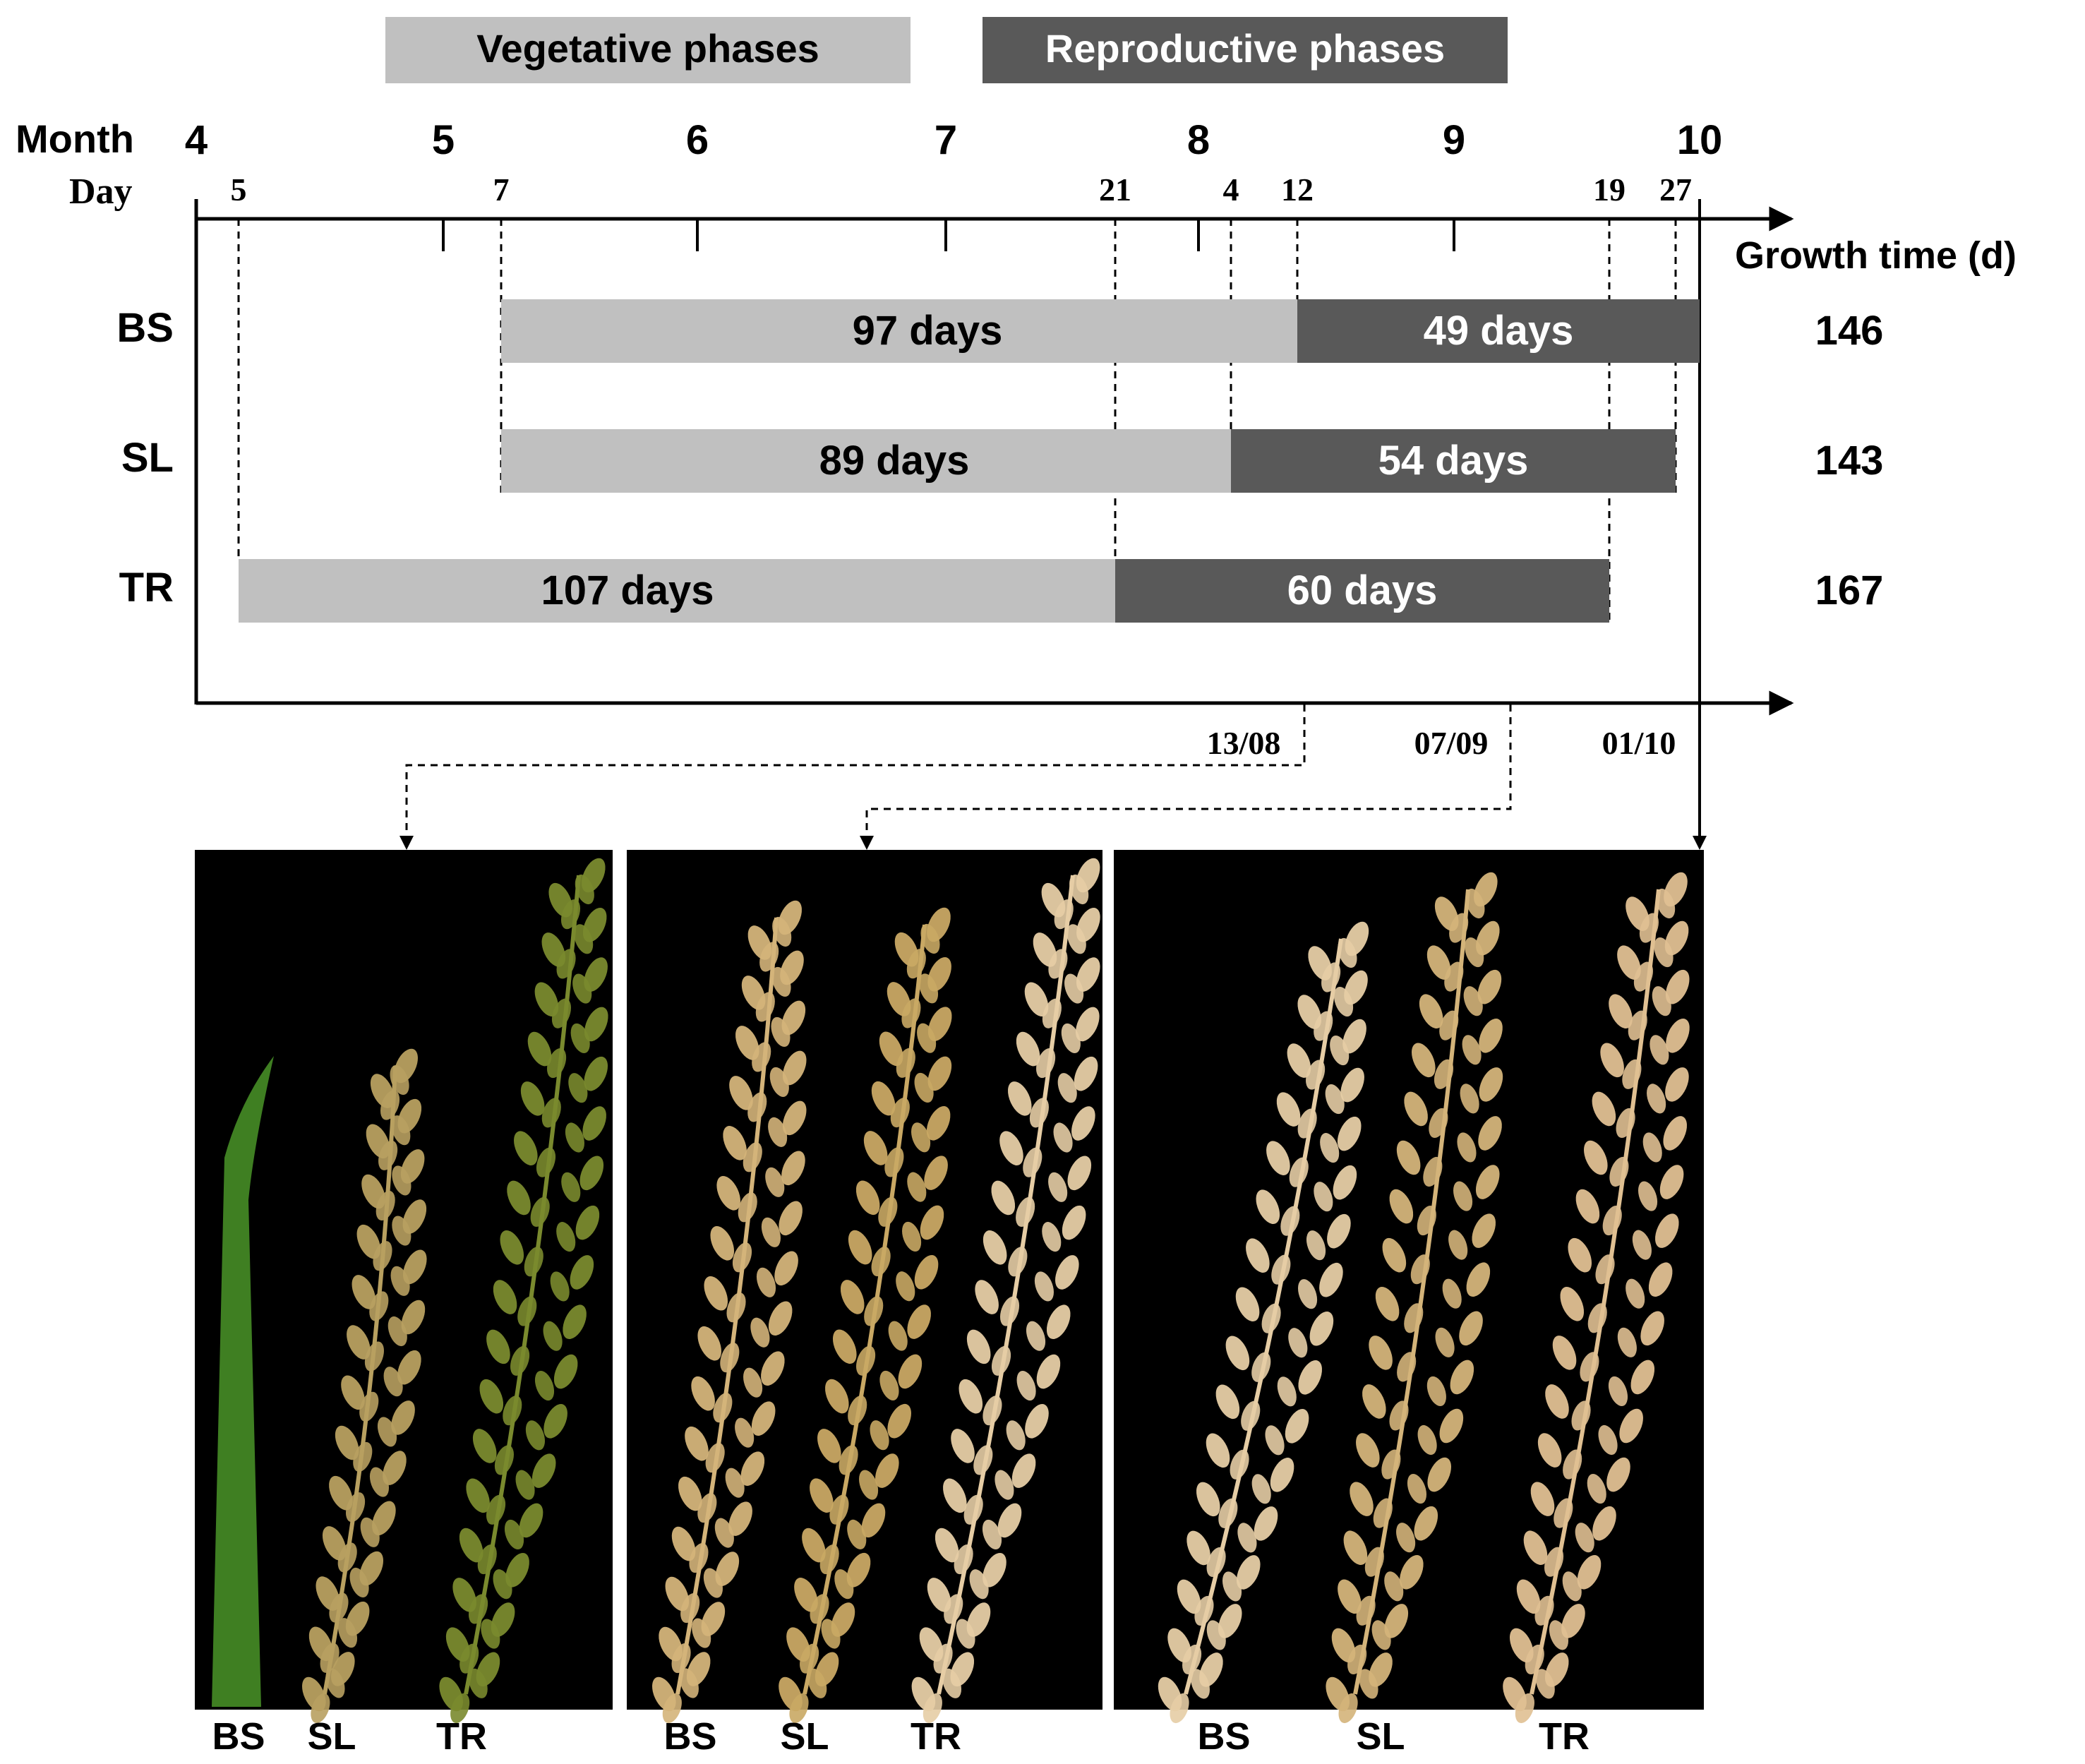  I want to click on vegetative-days-bs: 97 days, so click(928, 331).